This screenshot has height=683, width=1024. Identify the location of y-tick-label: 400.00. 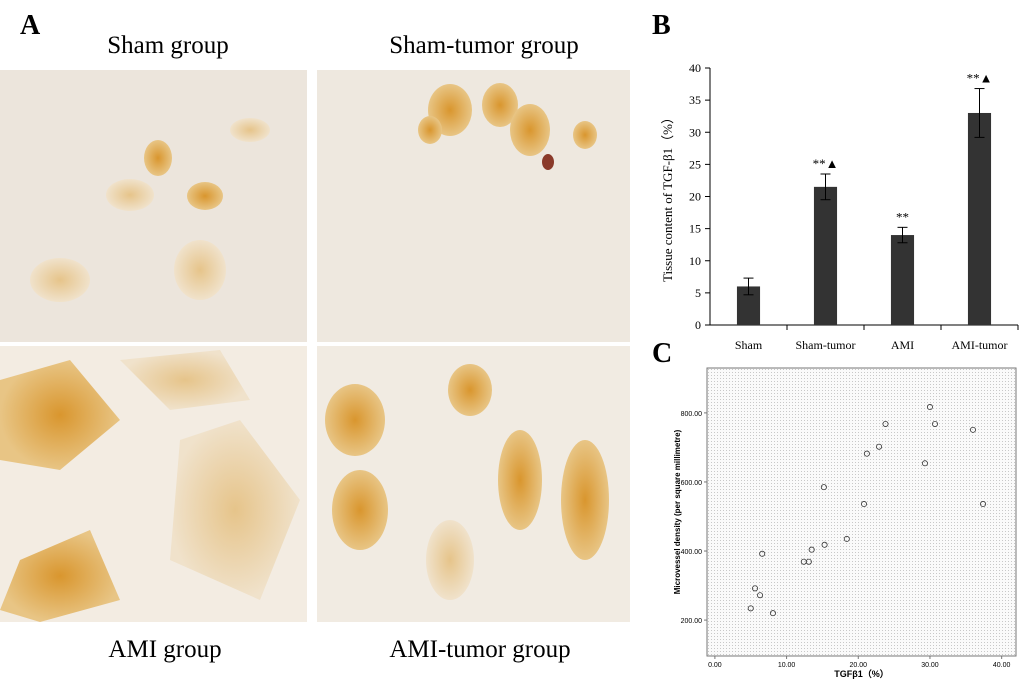
(692, 552).